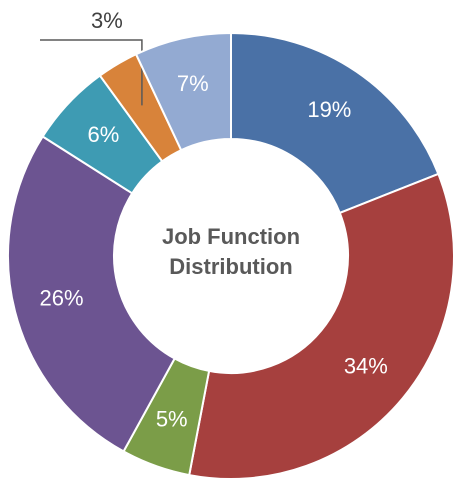 The height and width of the screenshot is (486, 455). Describe the element at coordinates (61, 297) in the screenshot. I see `data-label: 26%` at that location.